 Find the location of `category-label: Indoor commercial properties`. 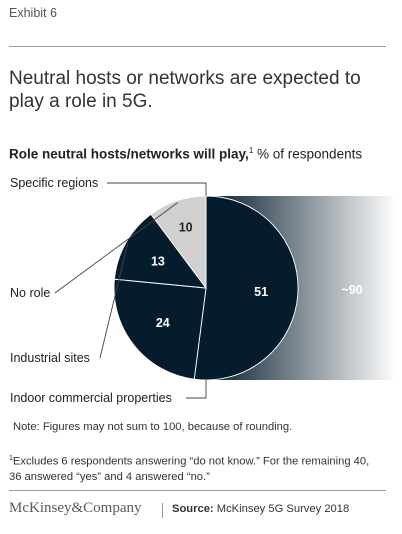

category-label: Indoor commercial properties is located at coordinates (91, 398).